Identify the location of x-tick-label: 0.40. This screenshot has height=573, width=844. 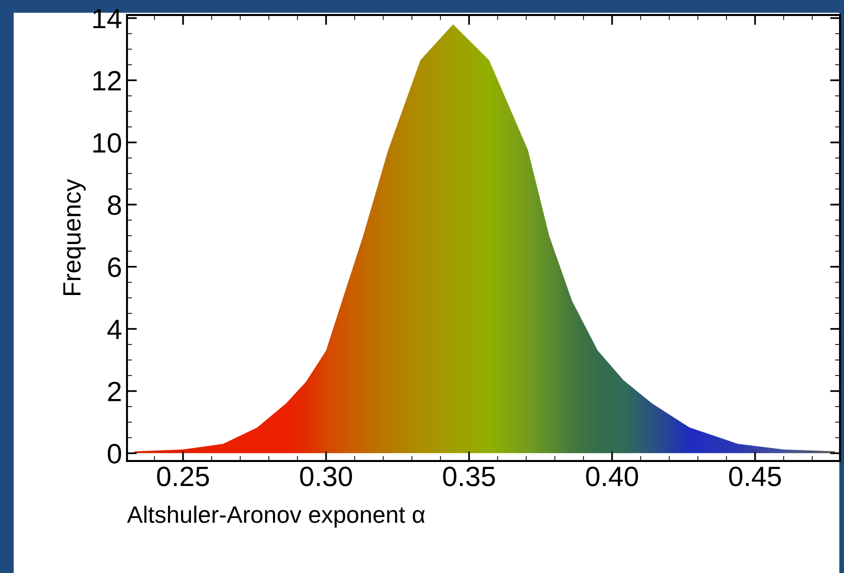
(612, 476).